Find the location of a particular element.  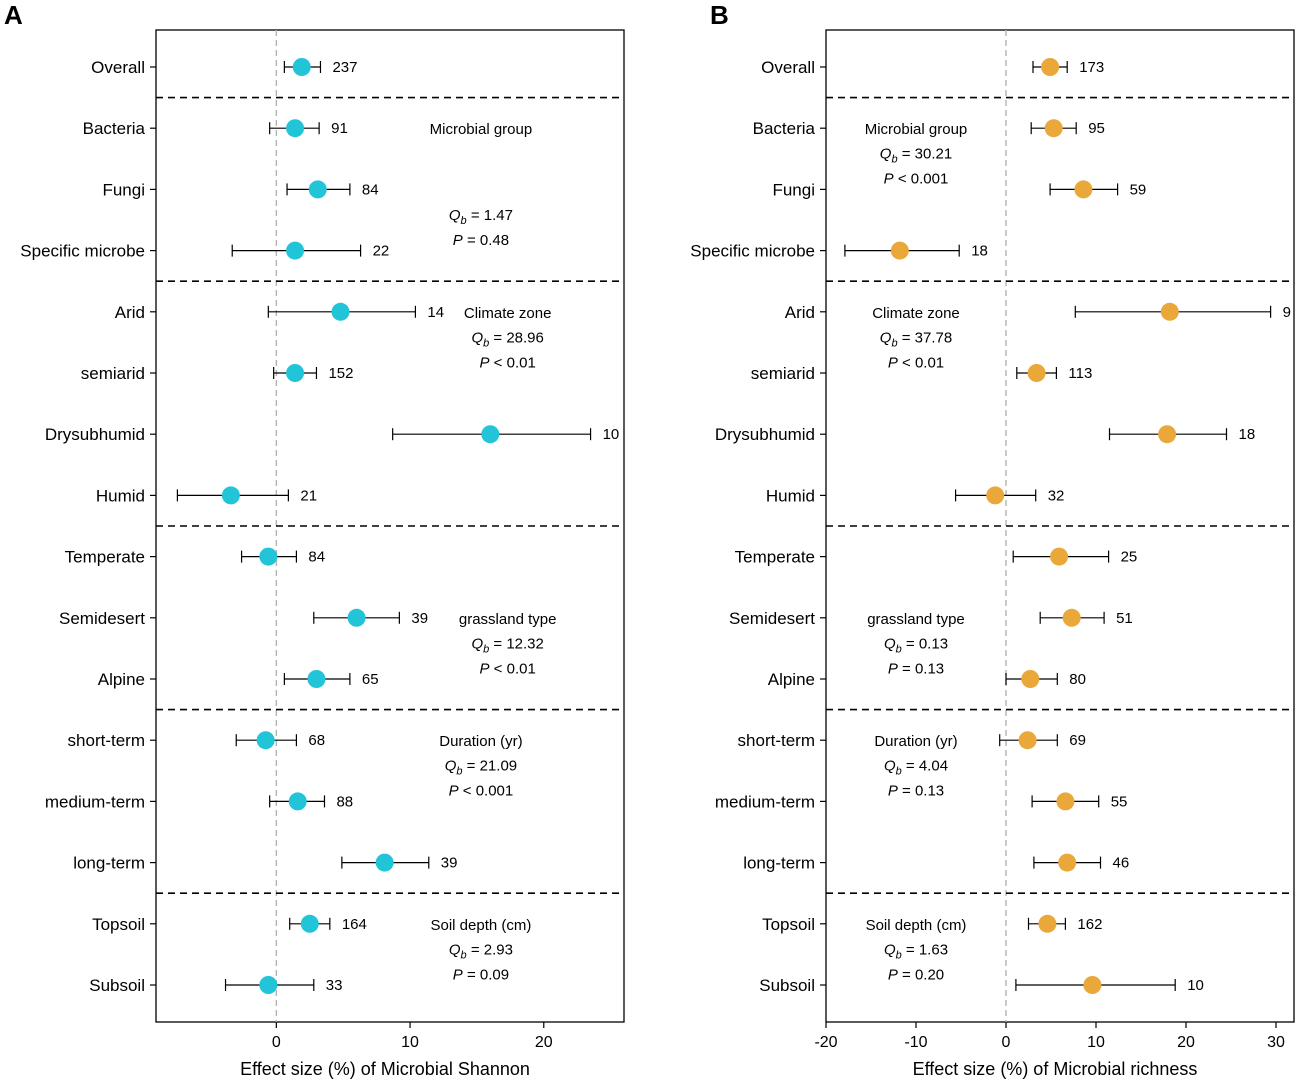

sample-size-label: 33 is located at coordinates (334, 985).